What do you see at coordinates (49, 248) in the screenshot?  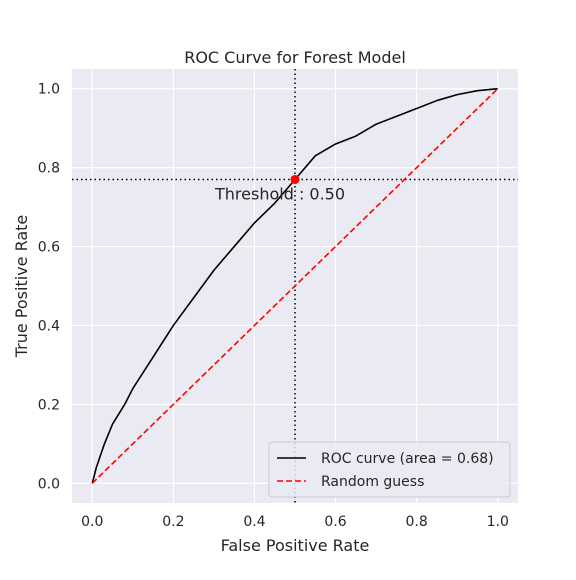 I see `y-tick-label: 0.6` at bounding box center [49, 248].